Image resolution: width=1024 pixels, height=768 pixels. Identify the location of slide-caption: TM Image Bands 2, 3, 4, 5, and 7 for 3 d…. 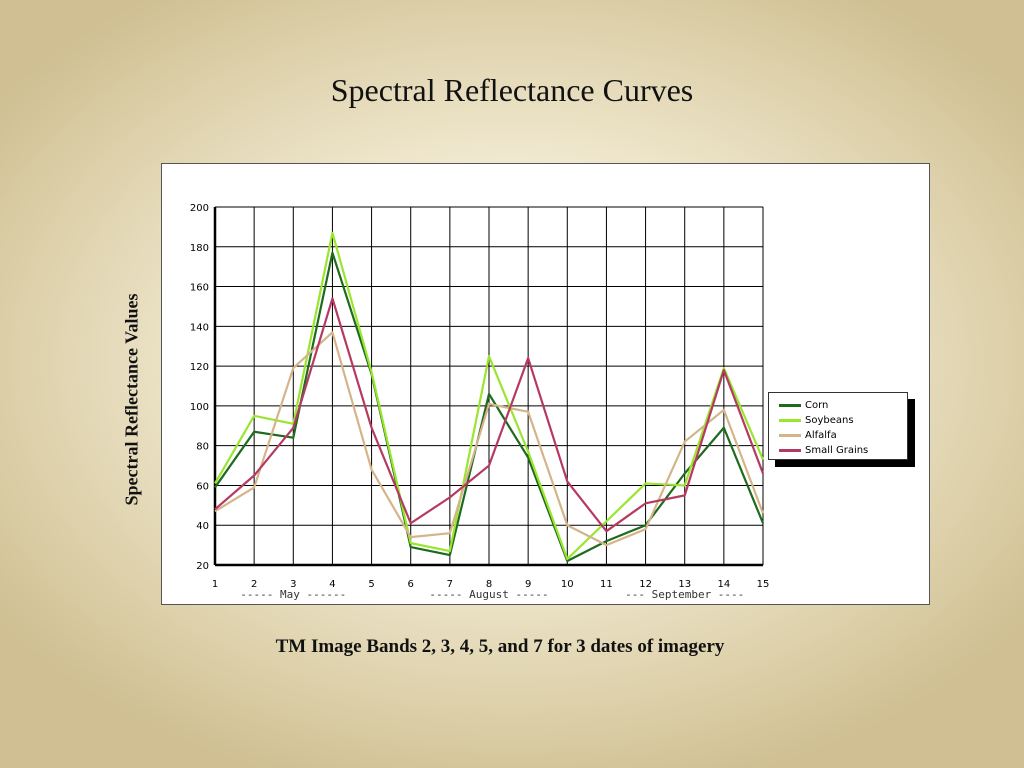
(500, 646).